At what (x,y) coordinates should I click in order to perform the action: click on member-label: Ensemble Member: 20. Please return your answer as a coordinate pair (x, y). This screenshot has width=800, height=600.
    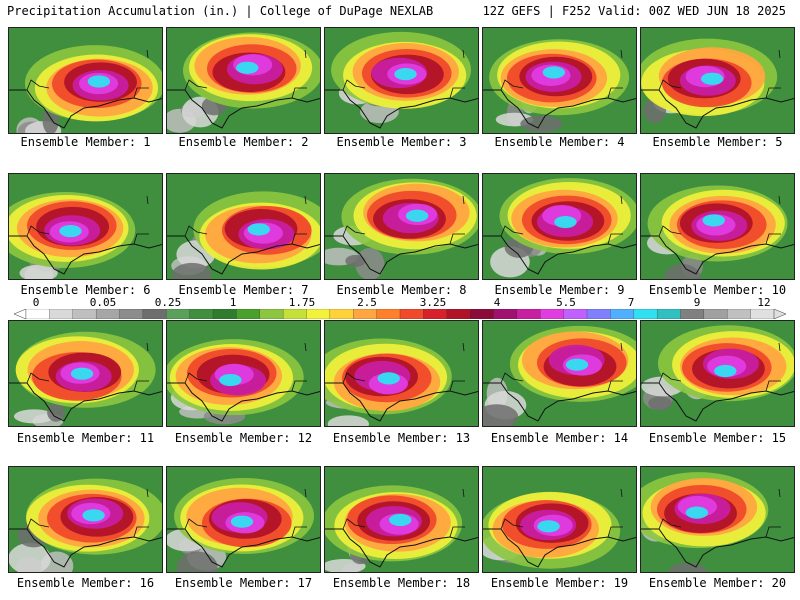
    Looking at the image, I should click on (717, 583).